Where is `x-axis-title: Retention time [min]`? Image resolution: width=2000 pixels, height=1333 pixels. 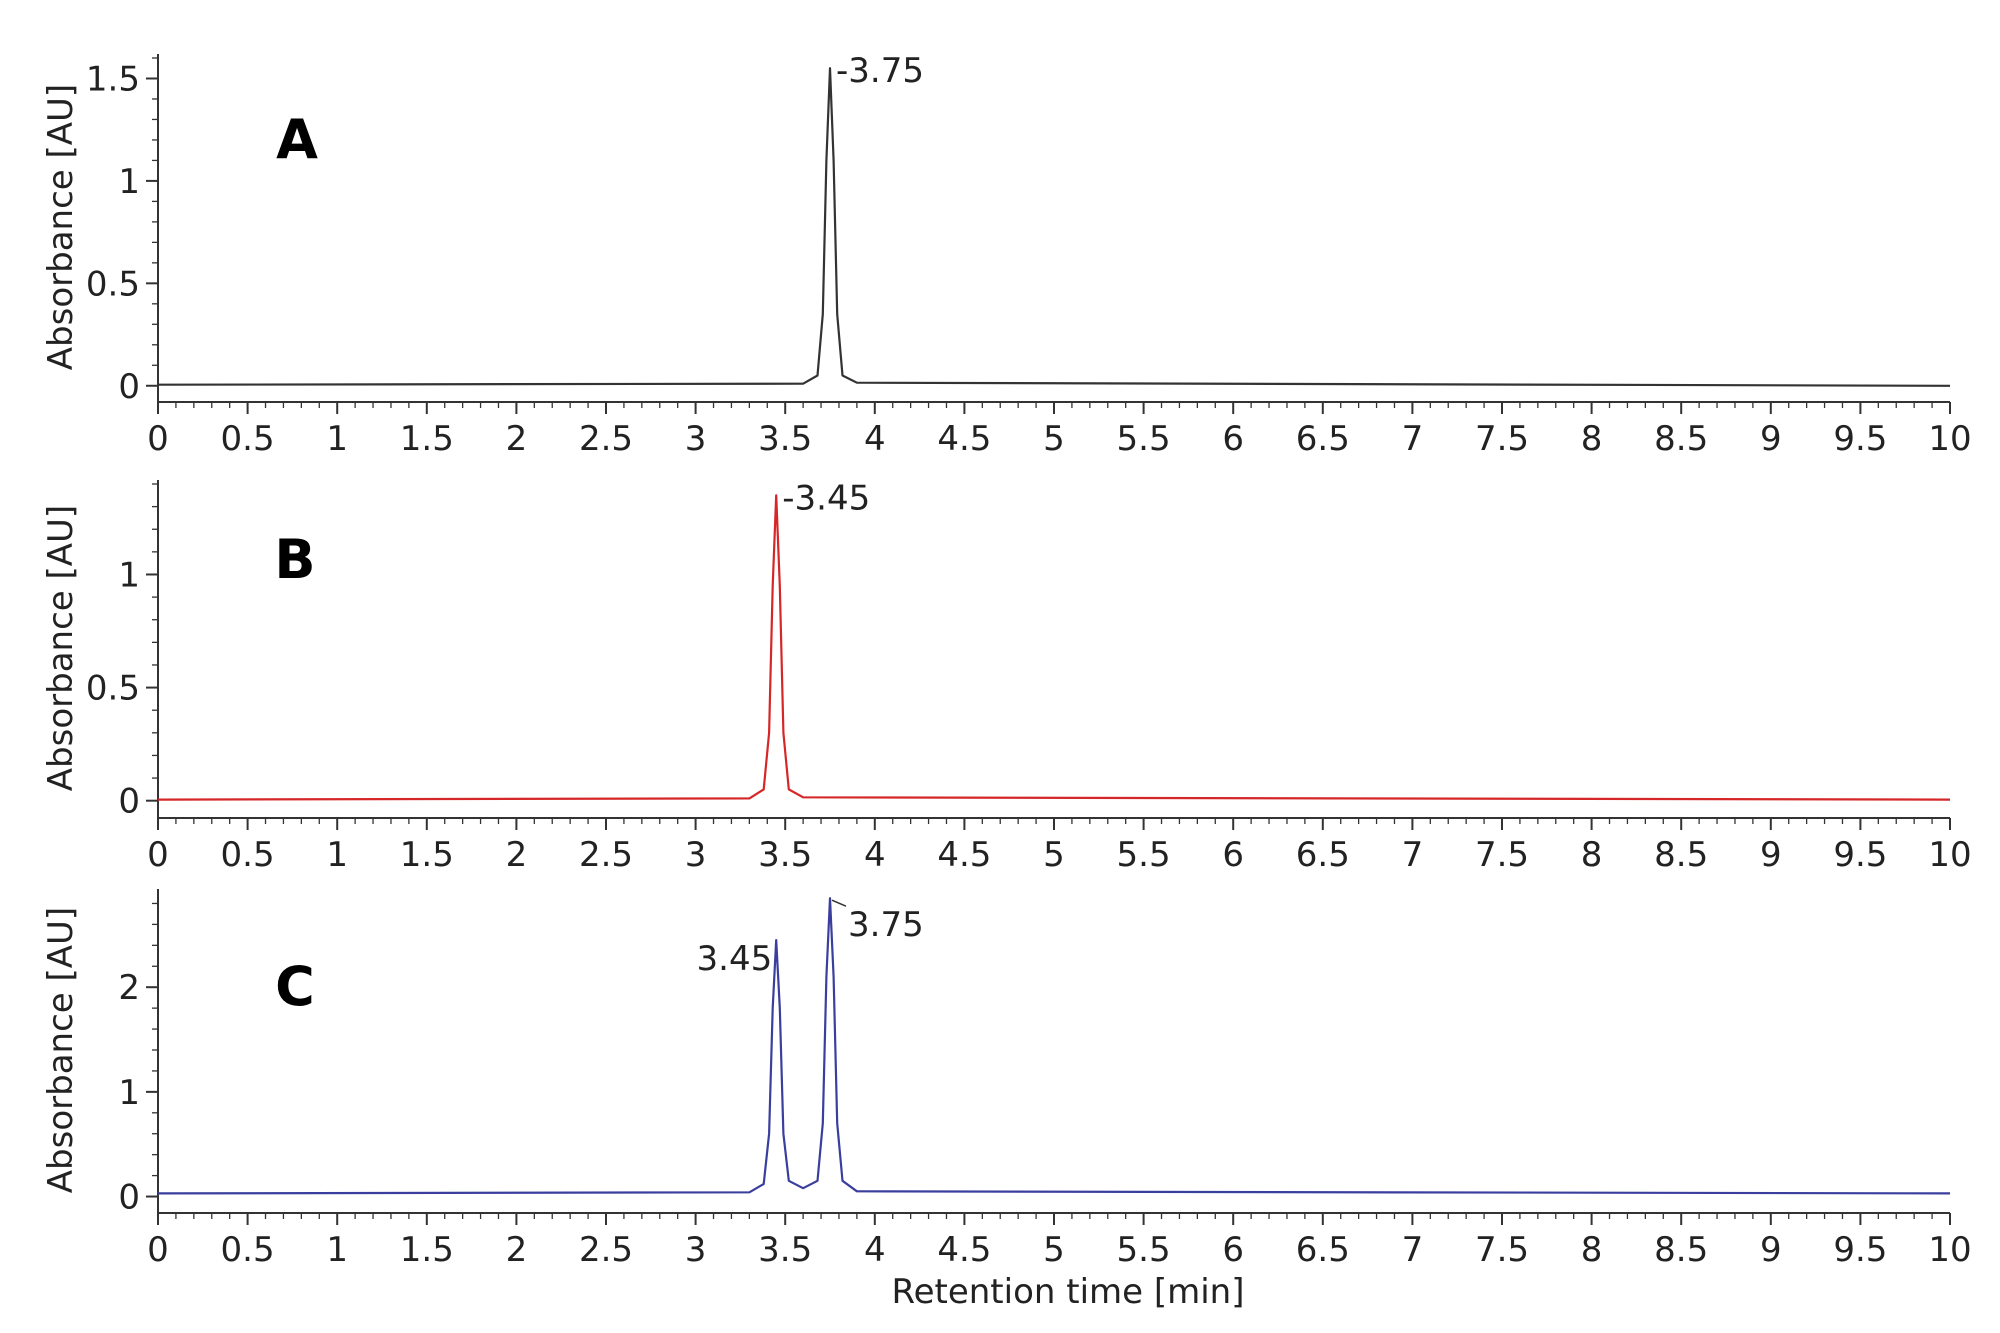 x-axis-title: Retention time [min] is located at coordinates (1067, 1292).